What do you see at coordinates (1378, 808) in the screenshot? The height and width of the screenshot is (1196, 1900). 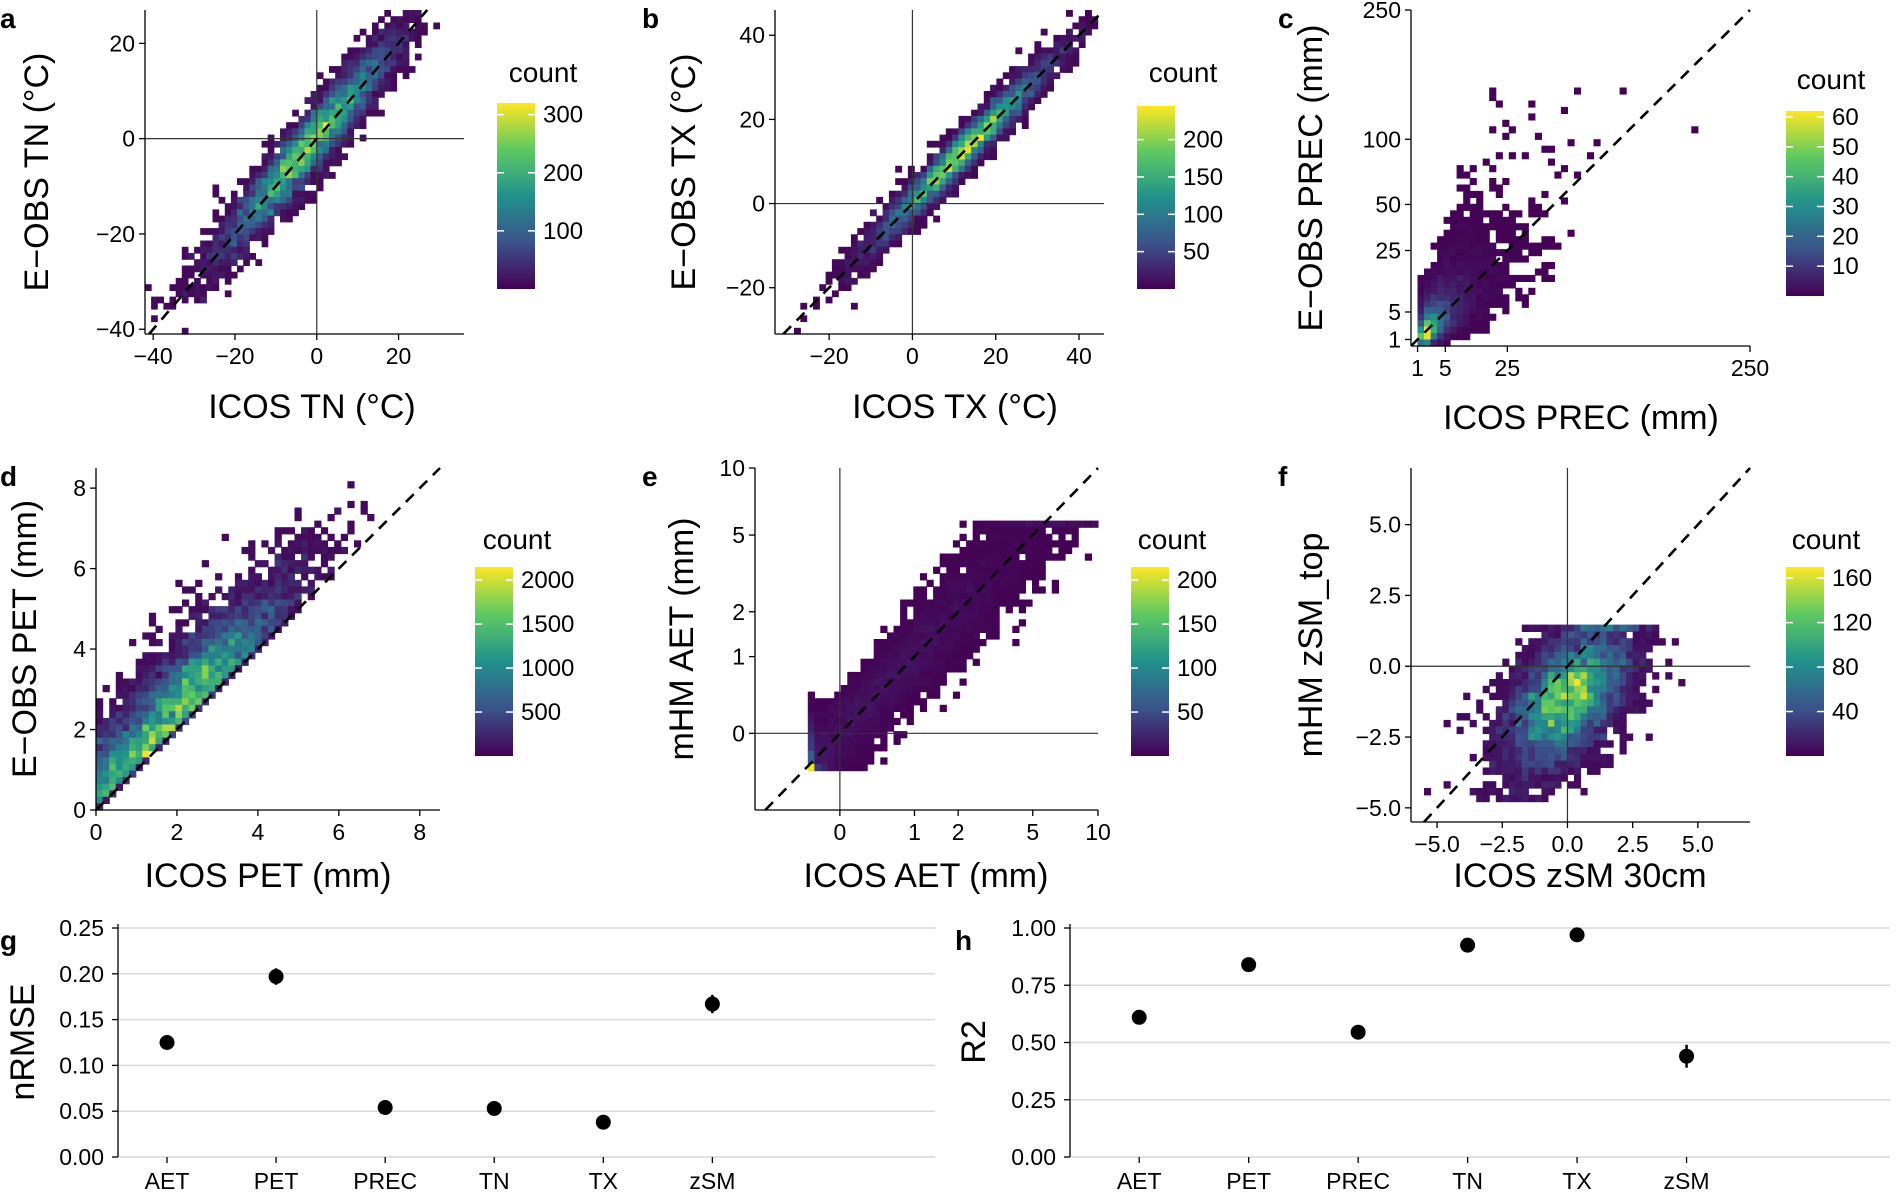 I see `y-tick-label: −5.0` at bounding box center [1378, 808].